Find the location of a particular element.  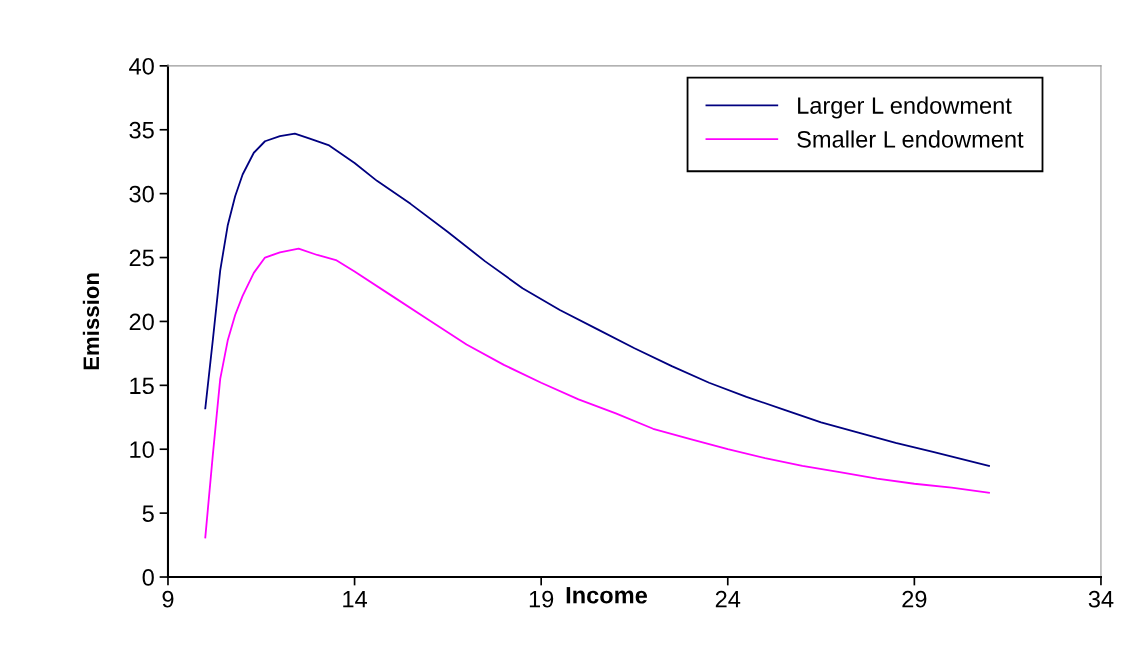

x-tick-label: 29 is located at coordinates (914, 599).